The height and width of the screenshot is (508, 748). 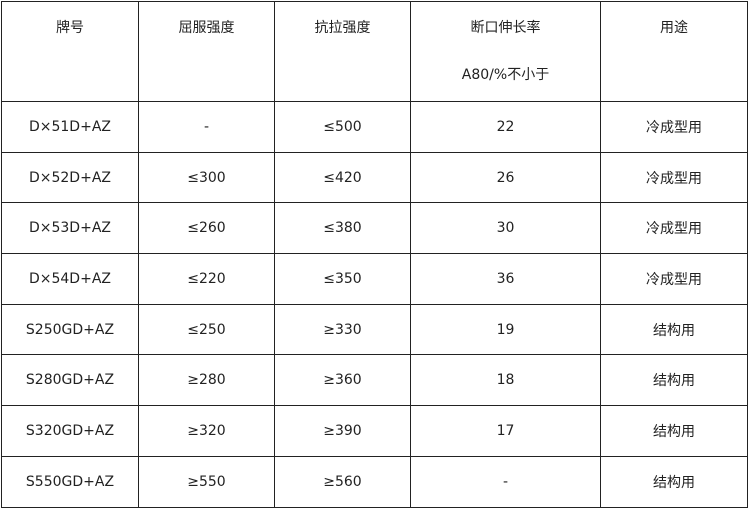 What do you see at coordinates (342, 228) in the screenshot?
I see `cell-tensile-strength: ≤380` at bounding box center [342, 228].